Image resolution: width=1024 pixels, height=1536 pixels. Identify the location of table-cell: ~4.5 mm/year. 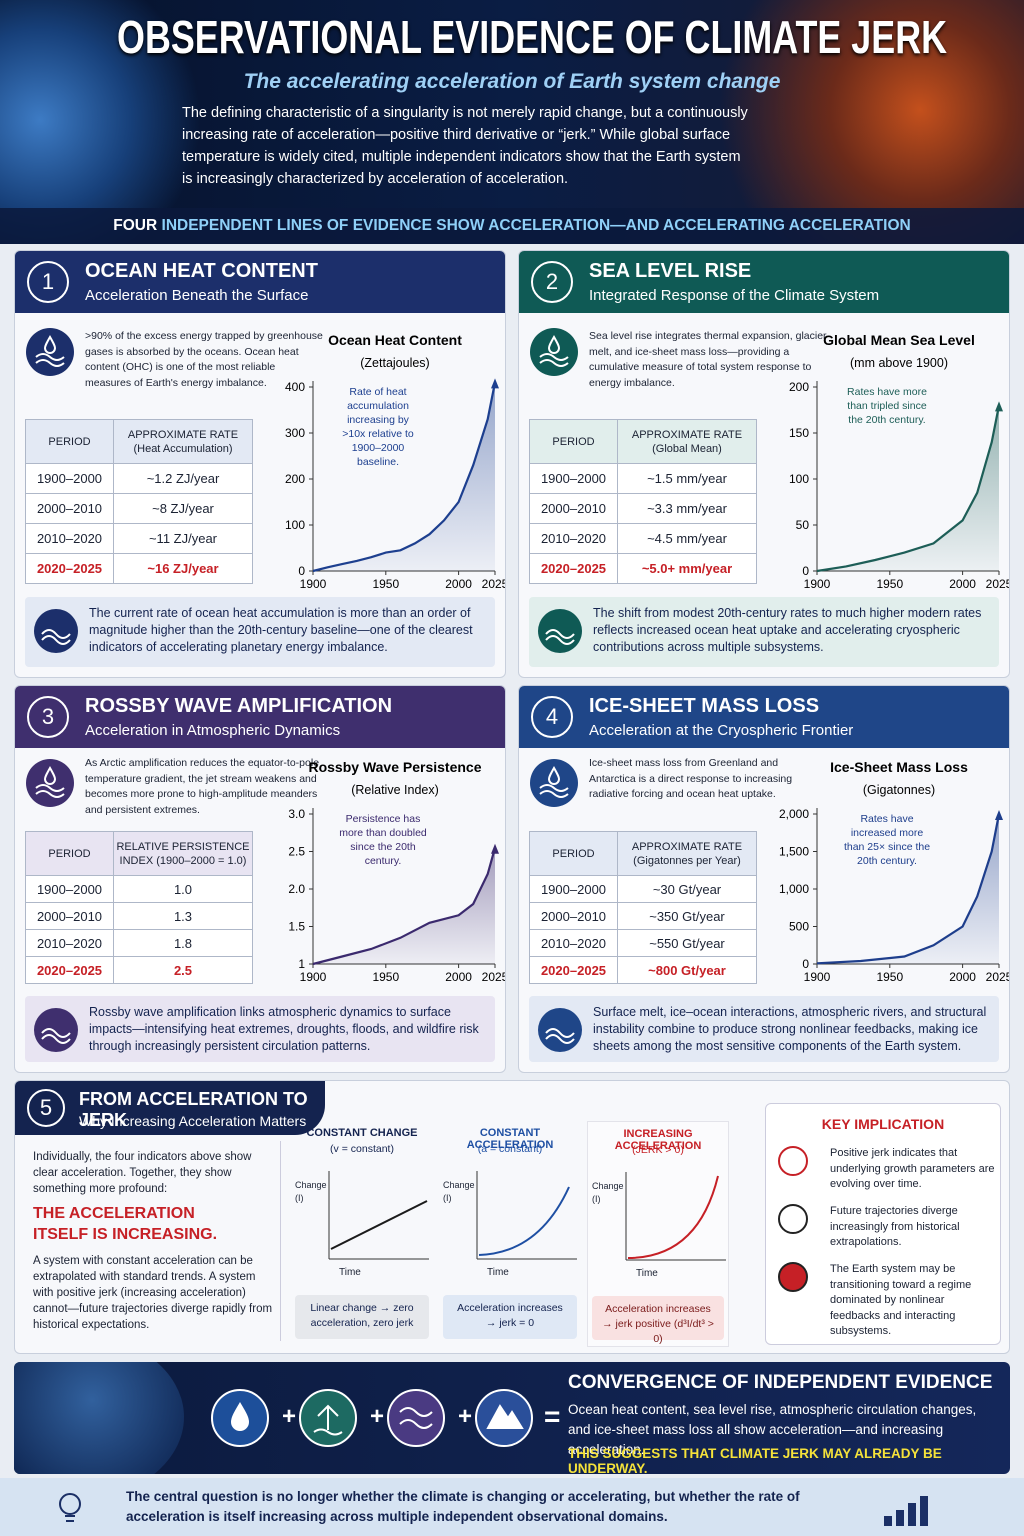
(687, 538).